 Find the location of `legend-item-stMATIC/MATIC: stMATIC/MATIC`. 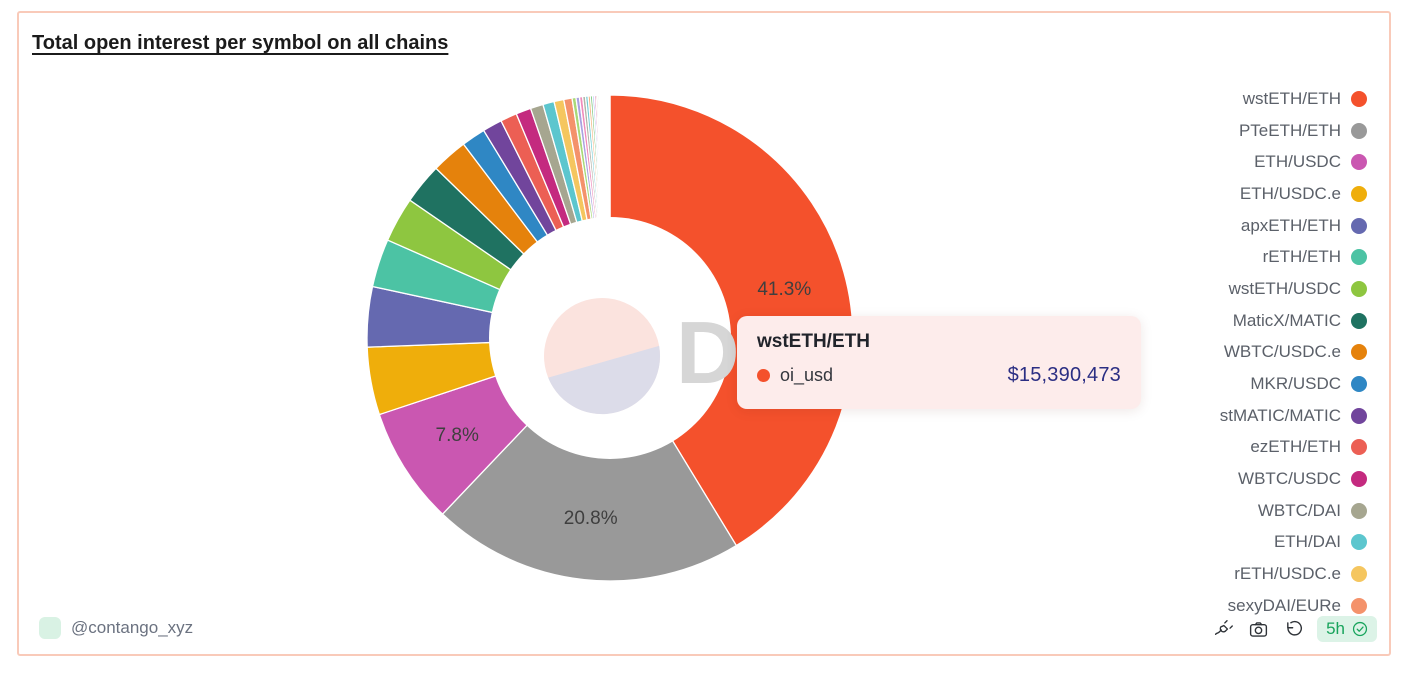

legend-item-stMATIC/MATIC: stMATIC/MATIC is located at coordinates (1293, 416).